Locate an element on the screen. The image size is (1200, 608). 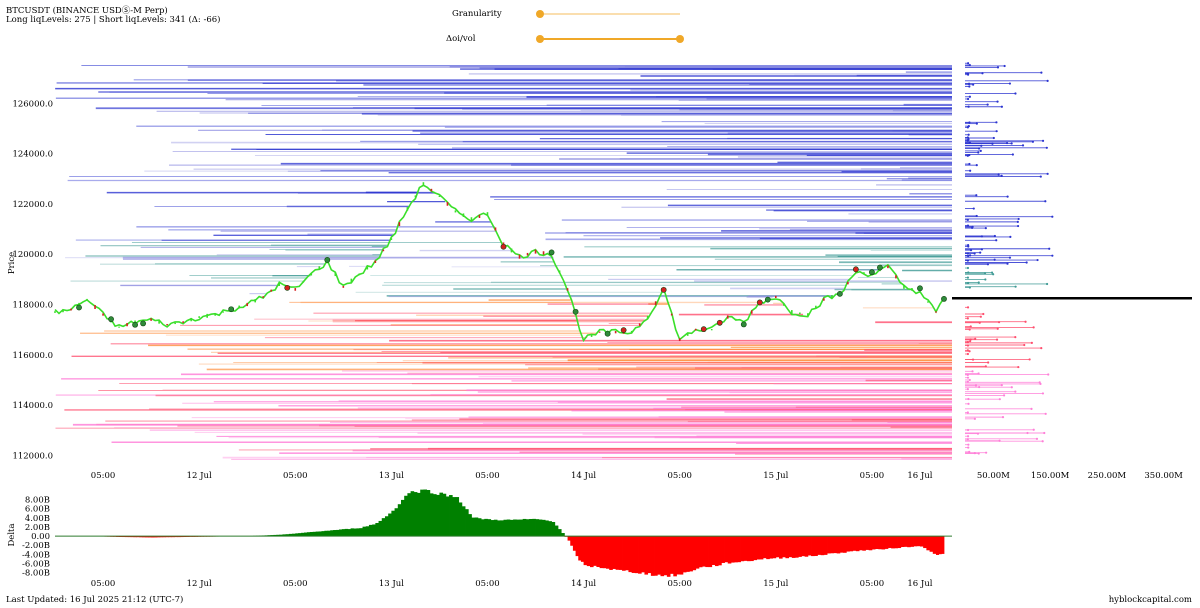
granularity-handle is located at coordinates (540, 14).